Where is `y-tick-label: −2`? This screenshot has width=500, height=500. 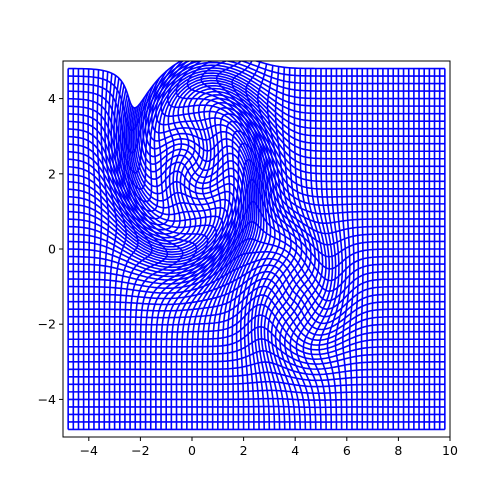 y-tick-label: −2 is located at coordinates (47, 324).